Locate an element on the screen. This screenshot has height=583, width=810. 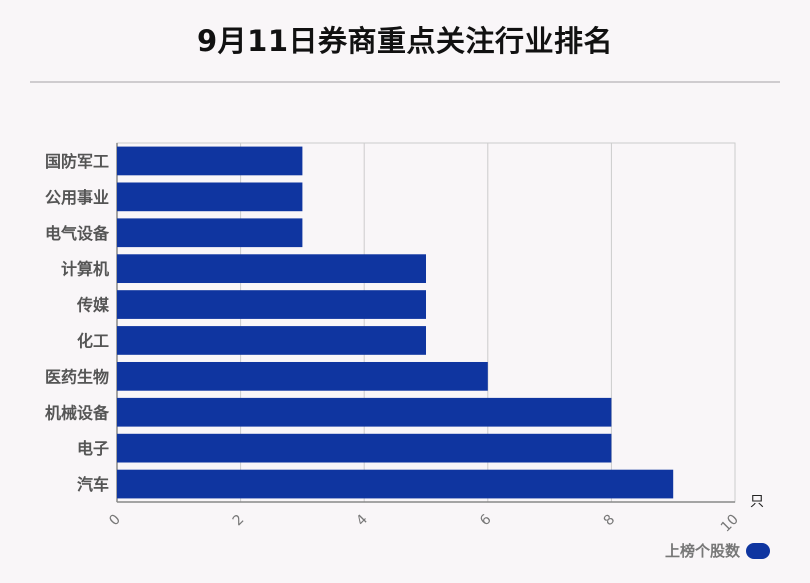
x-unit-label: 只 is located at coordinates (757, 502).